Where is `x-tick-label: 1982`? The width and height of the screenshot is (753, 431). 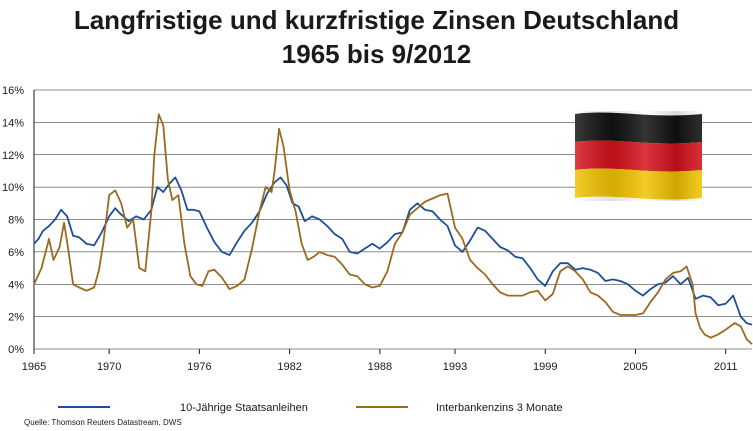
x-tick-label: 1982 is located at coordinates (289, 367).